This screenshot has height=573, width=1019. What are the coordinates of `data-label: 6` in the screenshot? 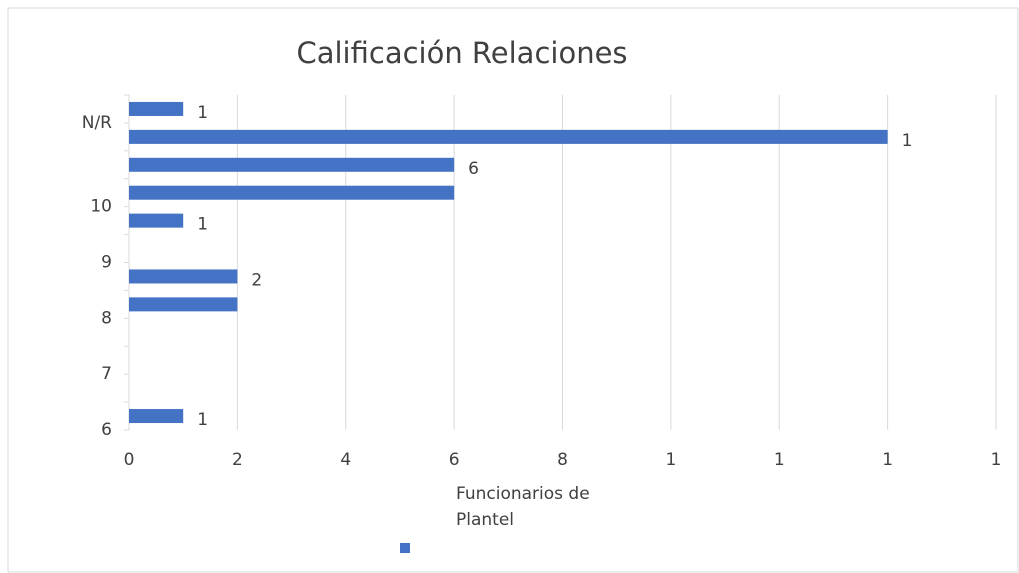 It's located at (473, 169).